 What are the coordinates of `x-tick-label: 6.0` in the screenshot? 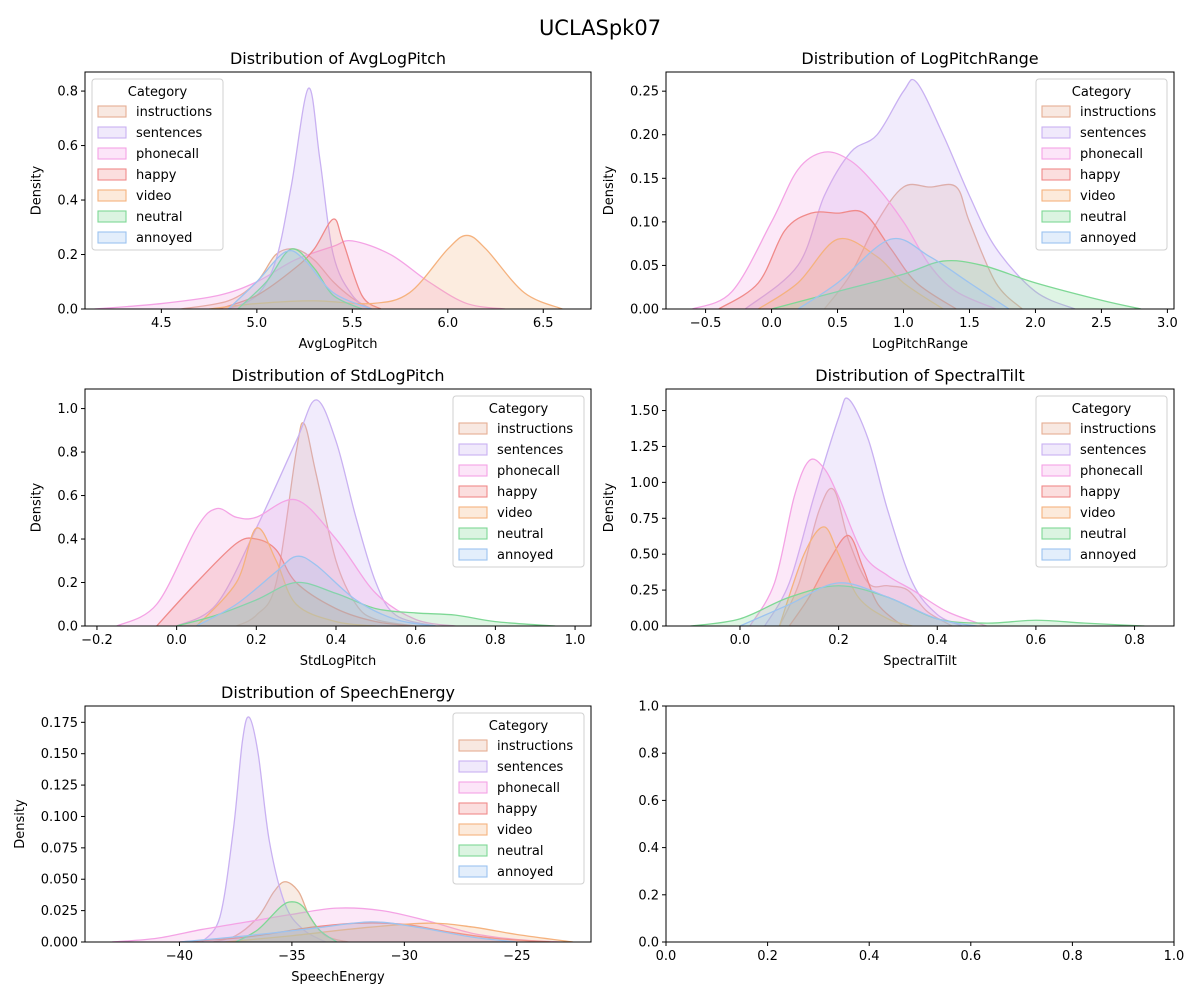 It's located at (447, 323).